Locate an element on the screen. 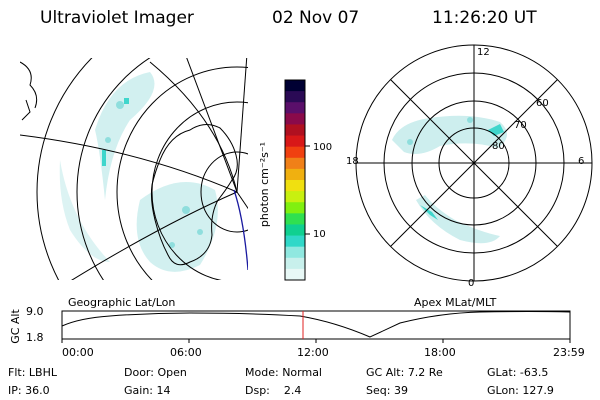 The width and height of the screenshot is (600, 400). altitude-xtick-0000: 00:00 is located at coordinates (78, 352).